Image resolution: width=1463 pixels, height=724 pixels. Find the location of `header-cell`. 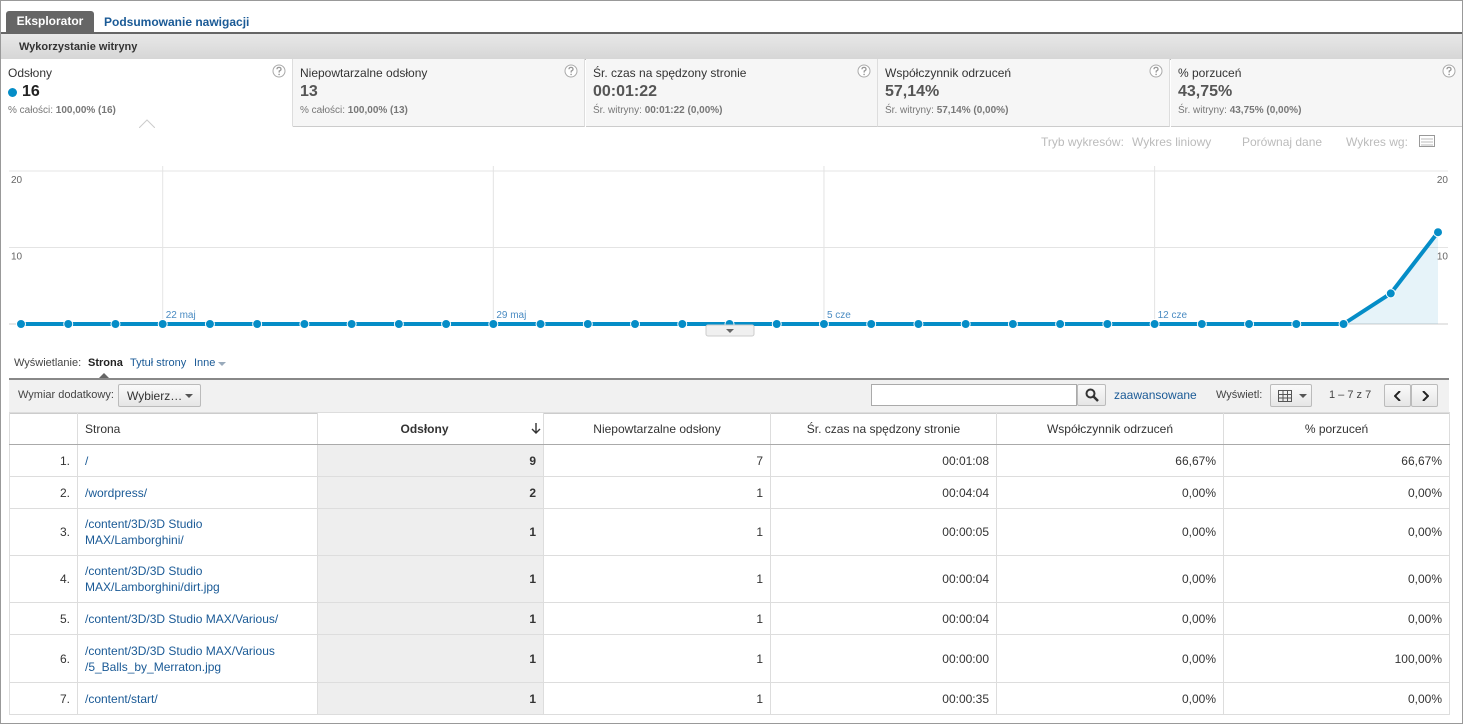

header-cell is located at coordinates (43, 428).